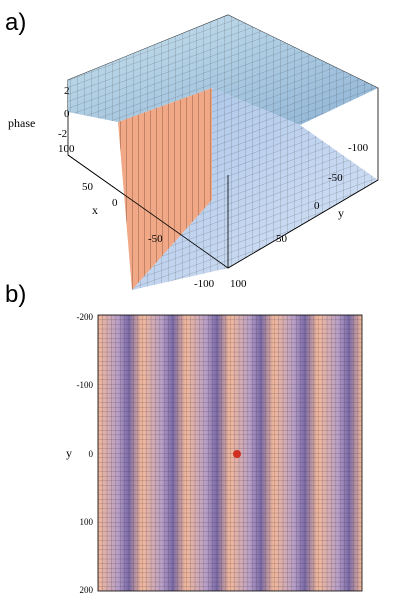  Describe the element at coordinates (95, 210) in the screenshot. I see `x-axis-label: x` at that location.